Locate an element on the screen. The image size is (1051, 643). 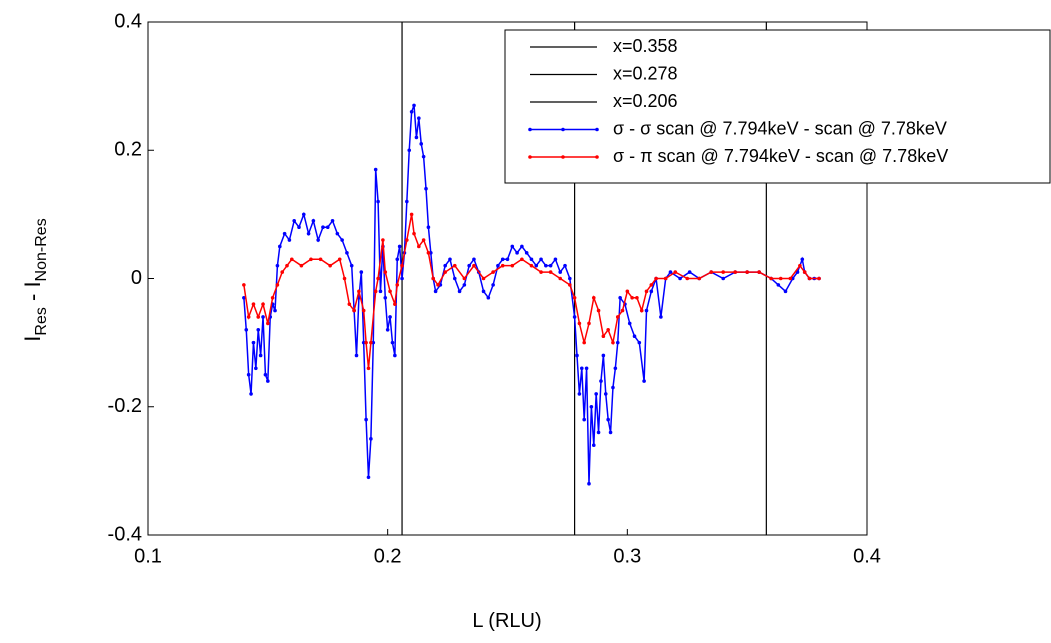
y-tick-label: -0.4 is located at coordinates (125, 534).